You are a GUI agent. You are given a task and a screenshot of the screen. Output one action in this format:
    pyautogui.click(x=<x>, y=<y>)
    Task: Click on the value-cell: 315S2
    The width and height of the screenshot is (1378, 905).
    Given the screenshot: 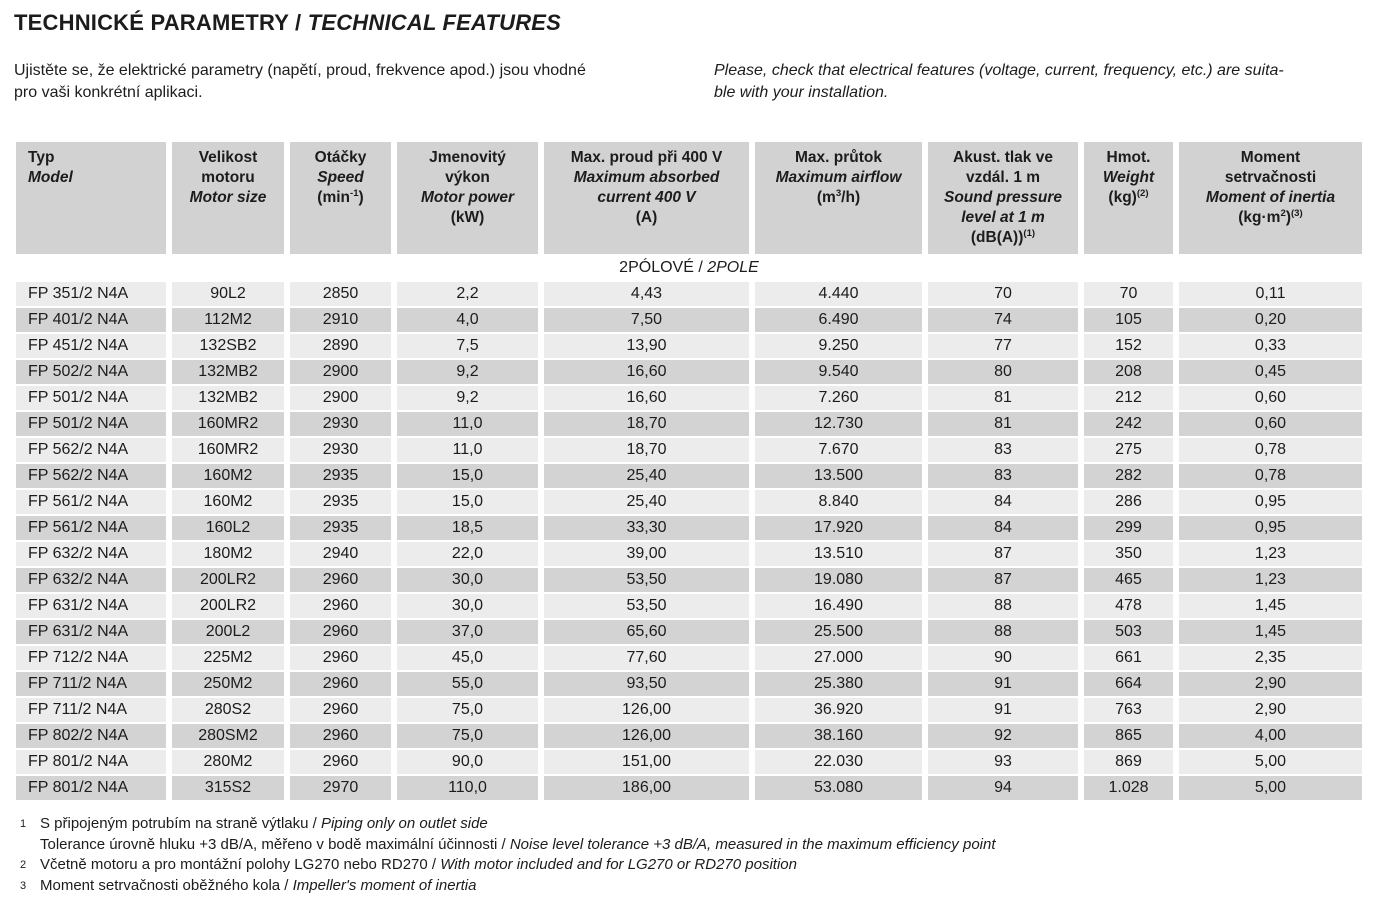 What is the action you would take?
    pyautogui.click(x=228, y=788)
    